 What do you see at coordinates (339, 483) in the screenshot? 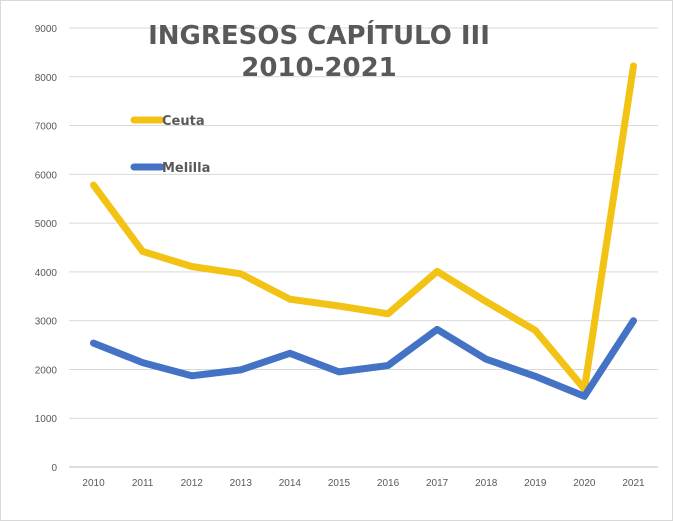
I see `x-tick-label: 2015` at bounding box center [339, 483].